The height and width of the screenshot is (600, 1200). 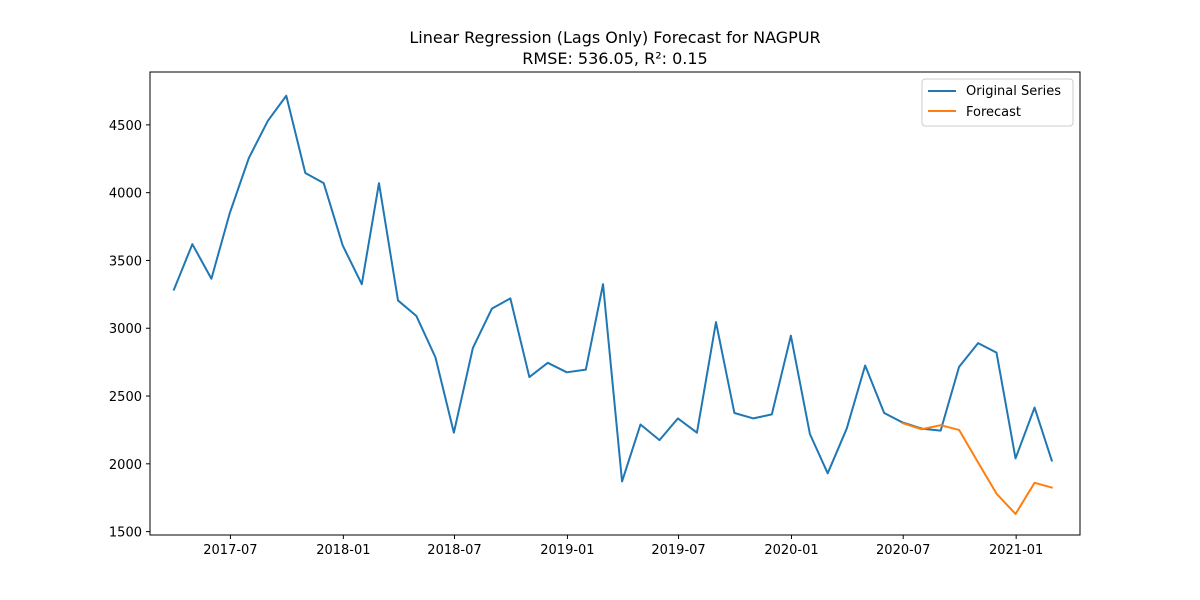 I want to click on y-tick-label: 3500, so click(x=125, y=261).